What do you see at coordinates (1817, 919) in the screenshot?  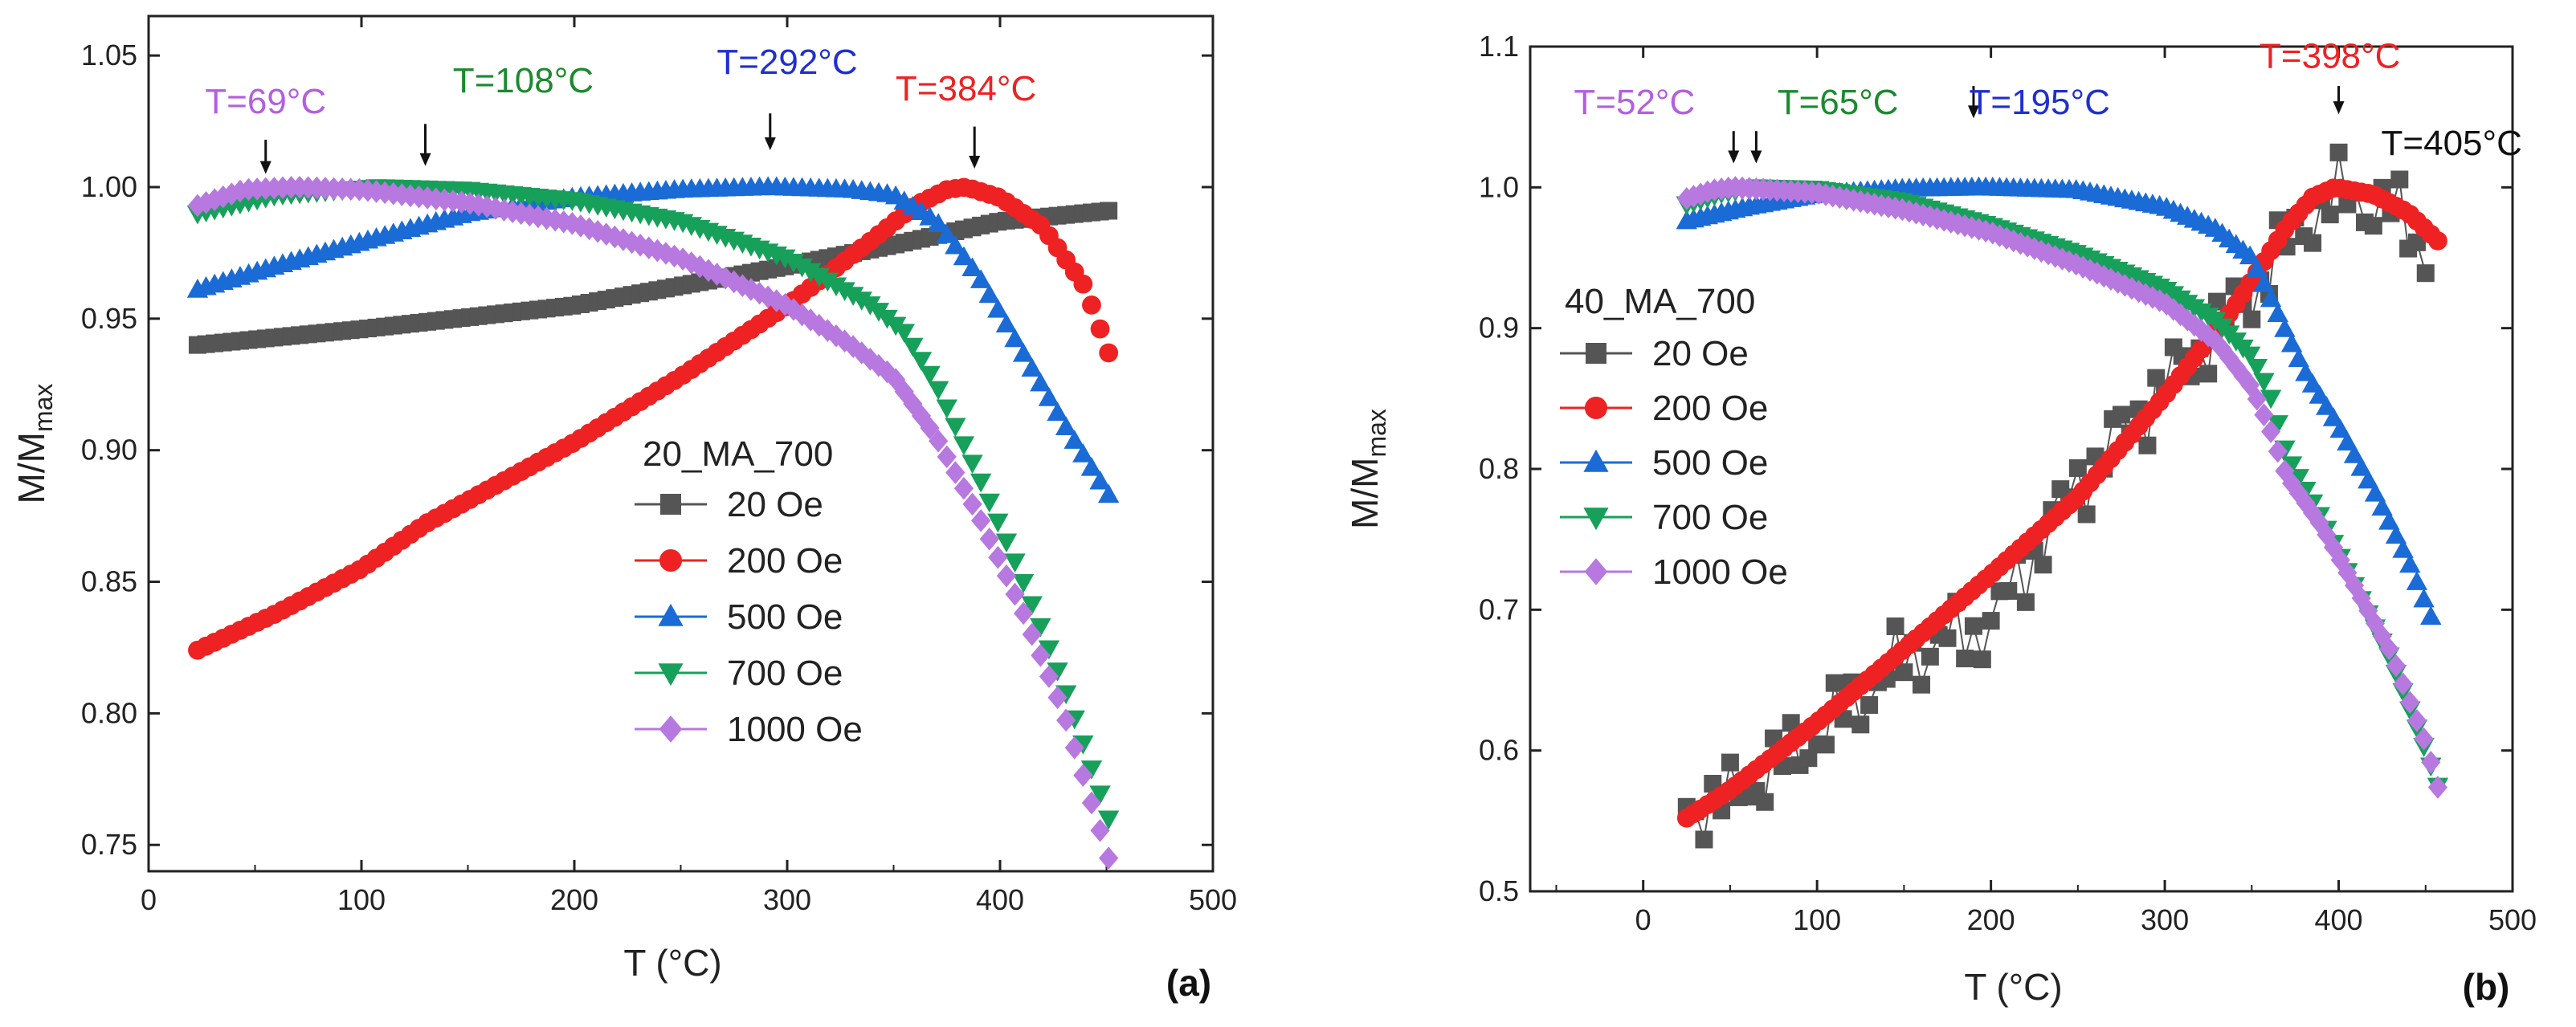 I see `x-tick-label: 100` at bounding box center [1817, 919].